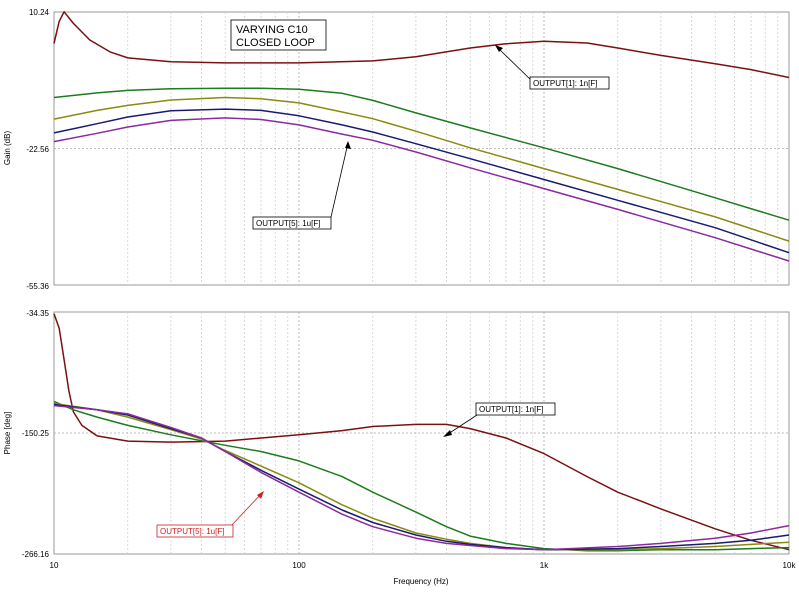  Describe the element at coordinates (272, 30) in the screenshot. I see `chart-title-line-1: VARYING C10` at that location.